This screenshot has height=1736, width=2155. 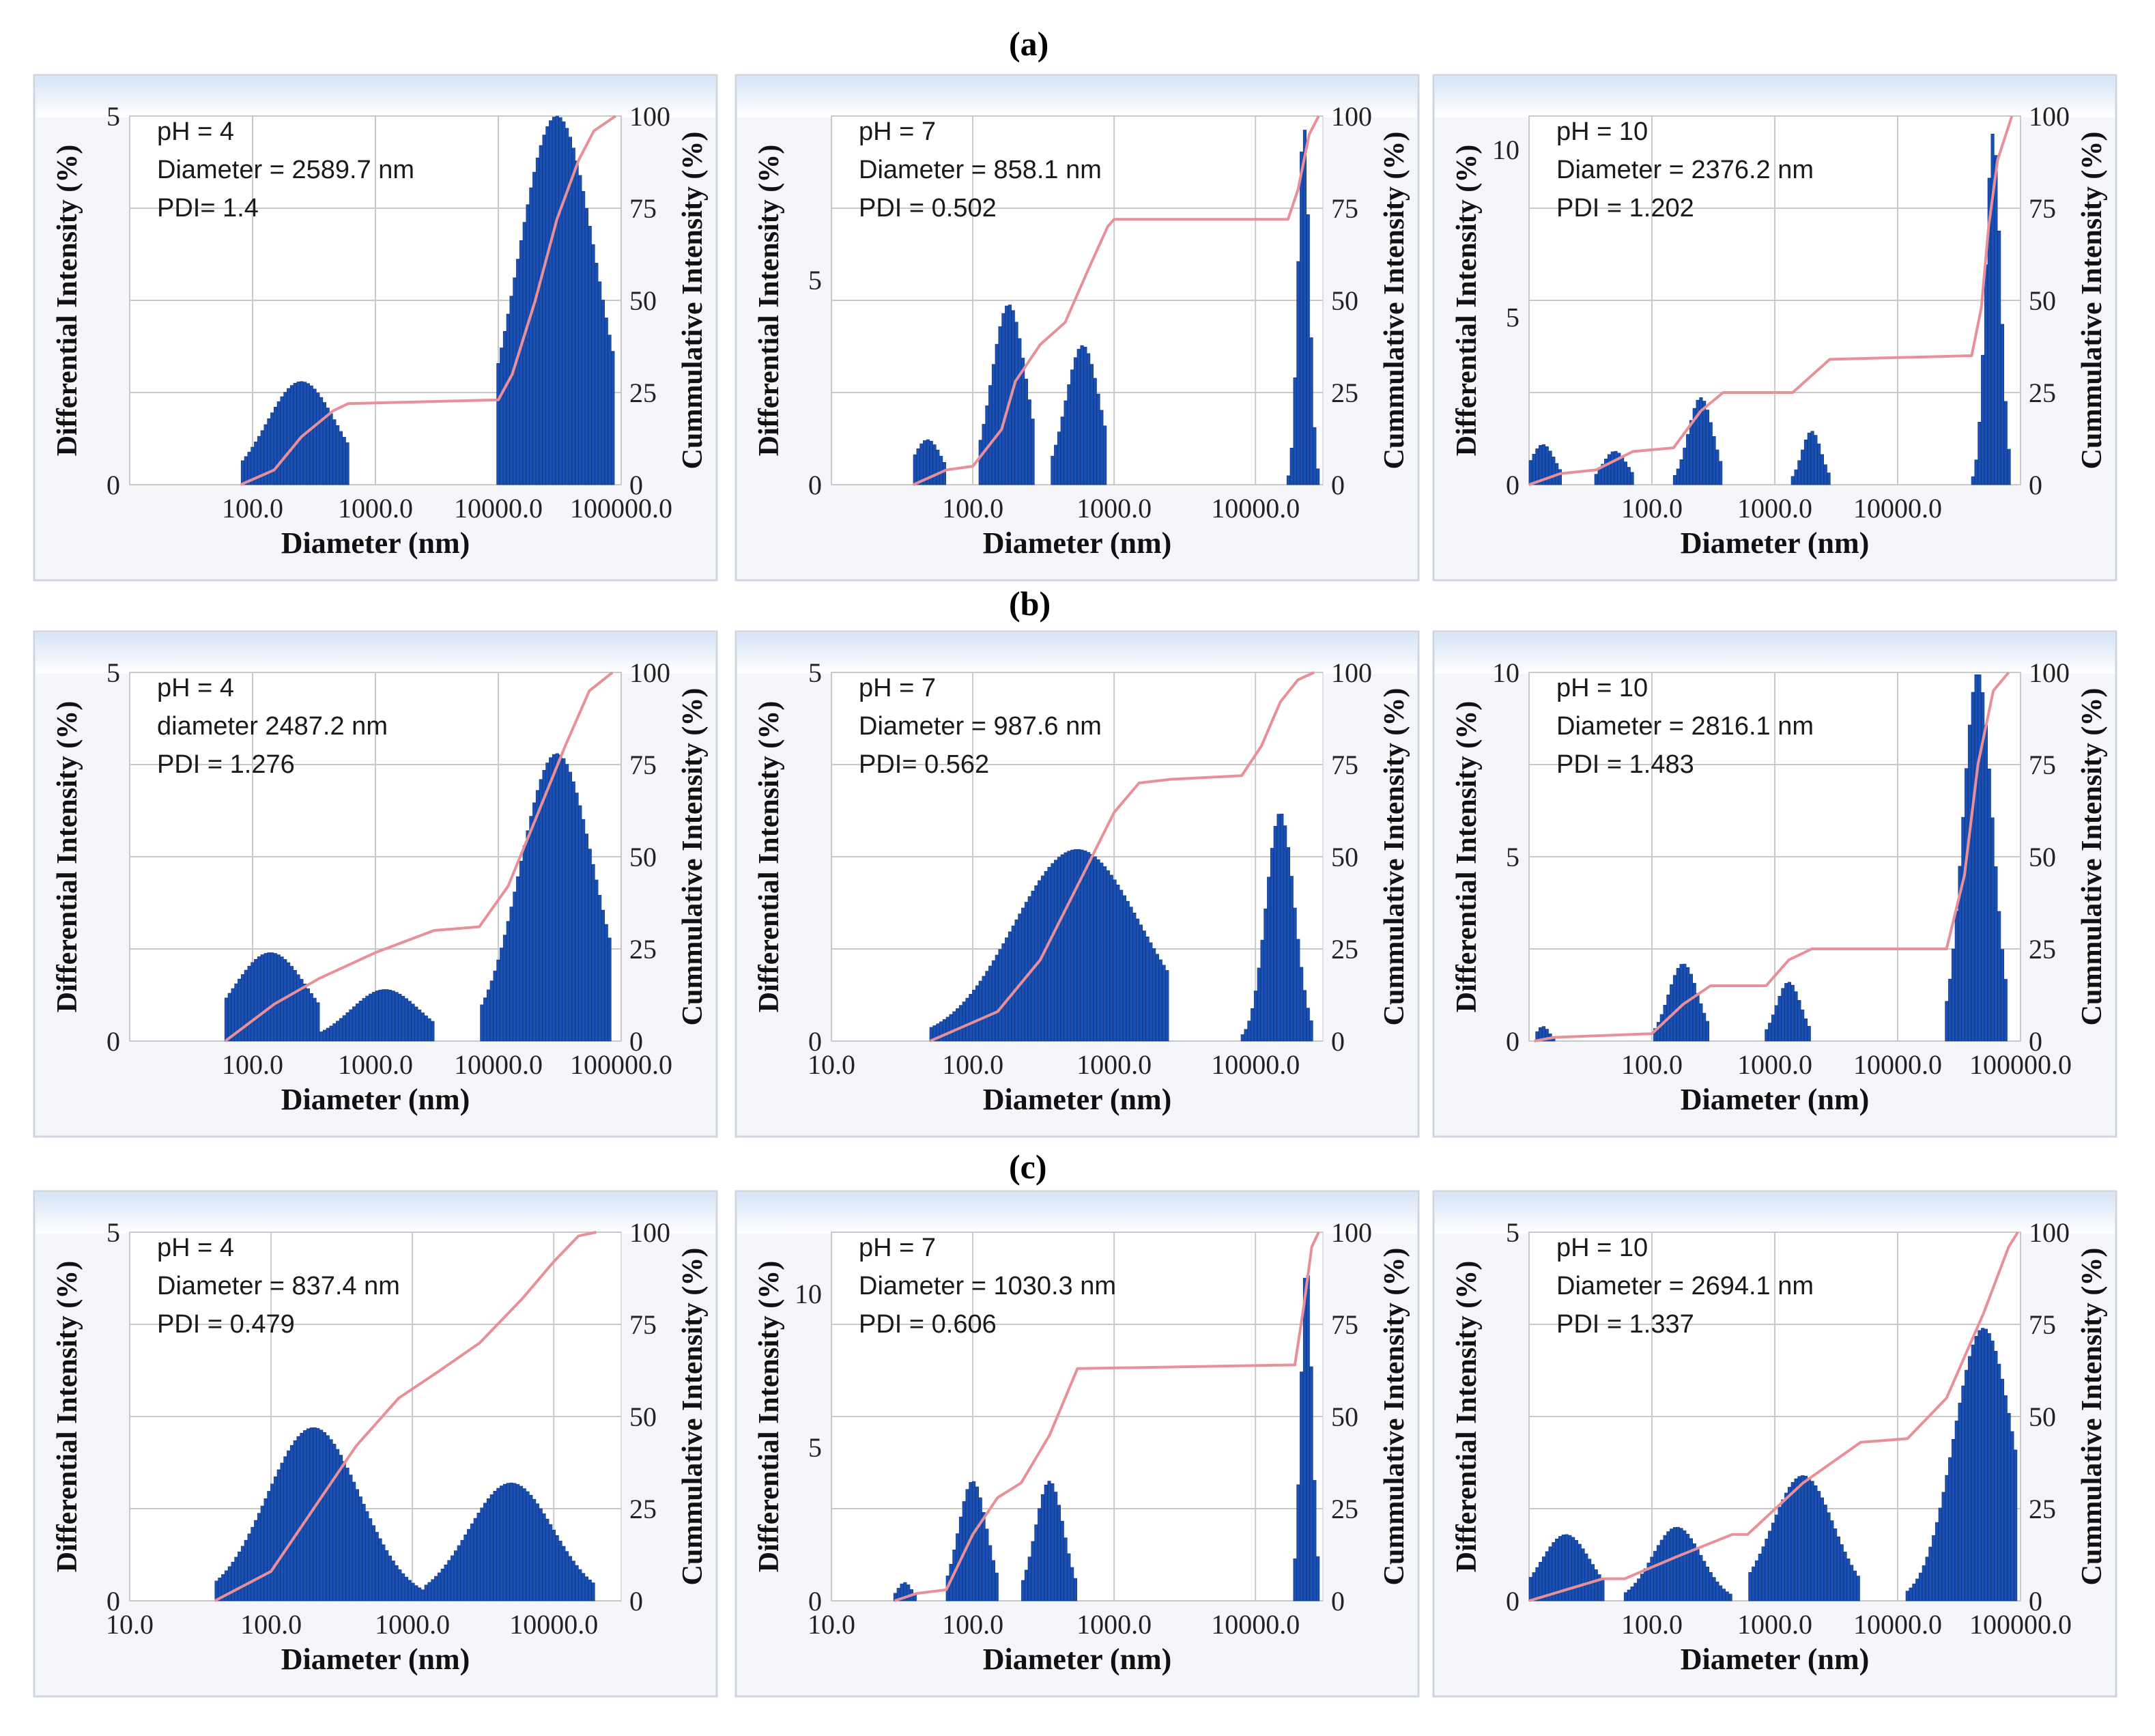 I want to click on annotation-line: pH = 7, so click(x=897, y=131).